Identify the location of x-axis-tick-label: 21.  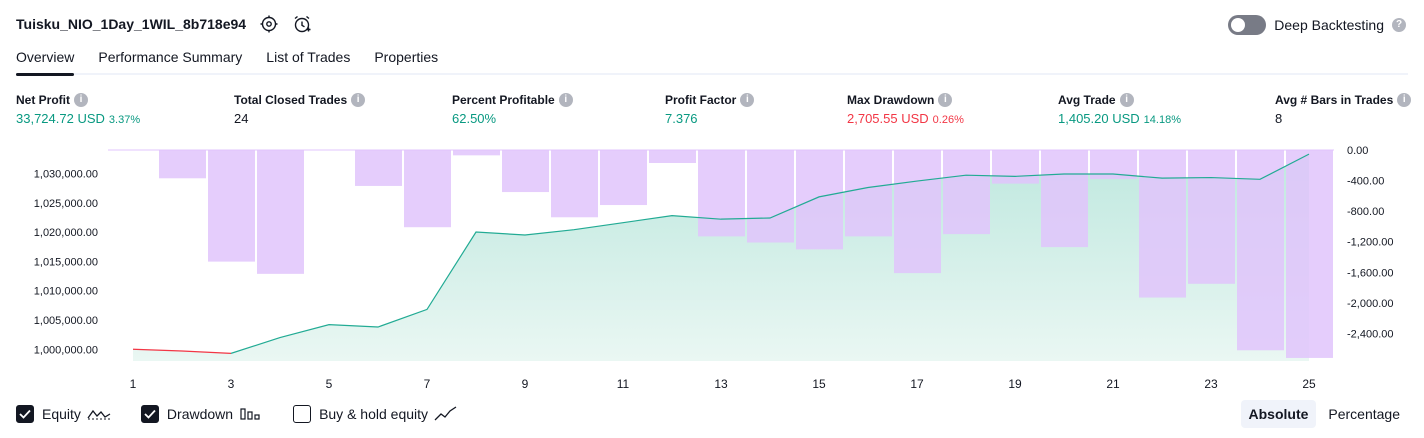
(1113, 384).